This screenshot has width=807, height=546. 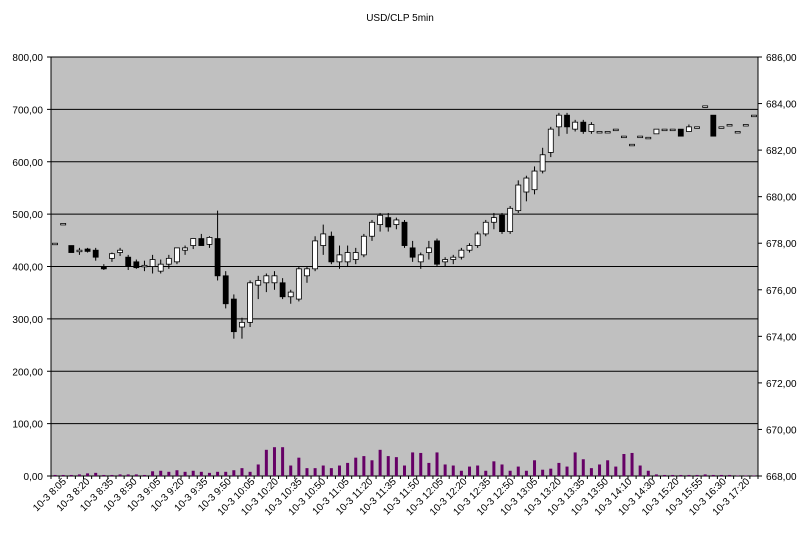 I want to click on right-tick-label: 674,00, so click(x=781, y=337).